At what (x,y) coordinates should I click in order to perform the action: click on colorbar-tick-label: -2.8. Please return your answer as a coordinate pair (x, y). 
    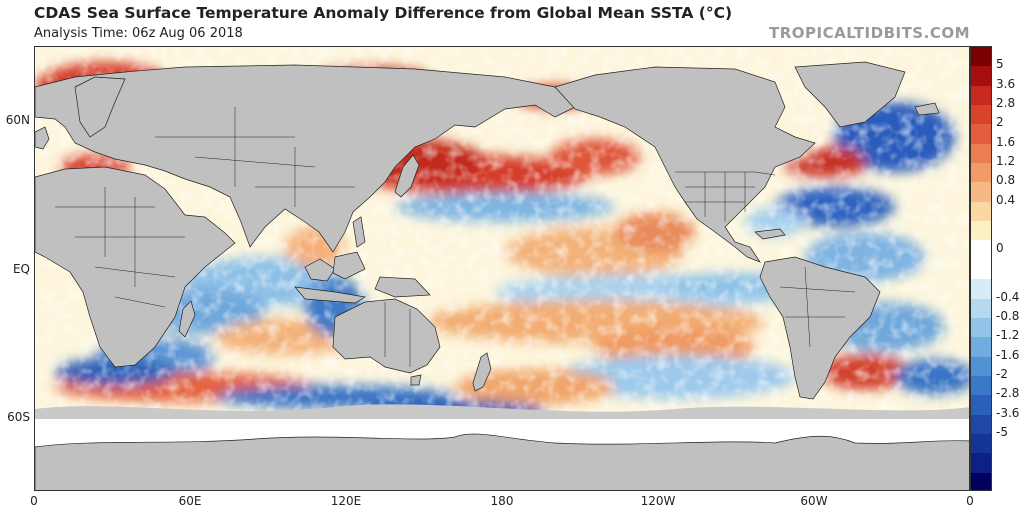
    Looking at the image, I should click on (1008, 393).